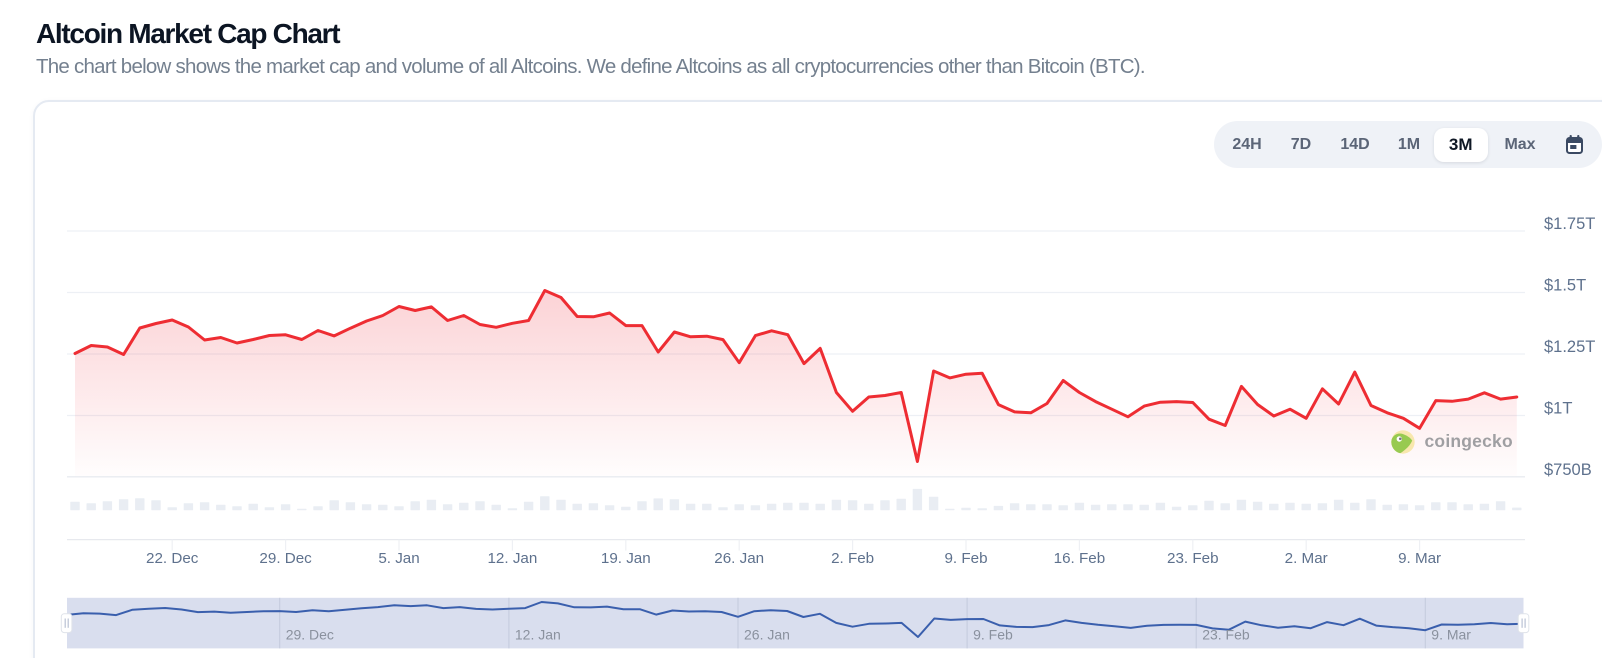  I want to click on svg-text: coingecko, so click(1469, 441).